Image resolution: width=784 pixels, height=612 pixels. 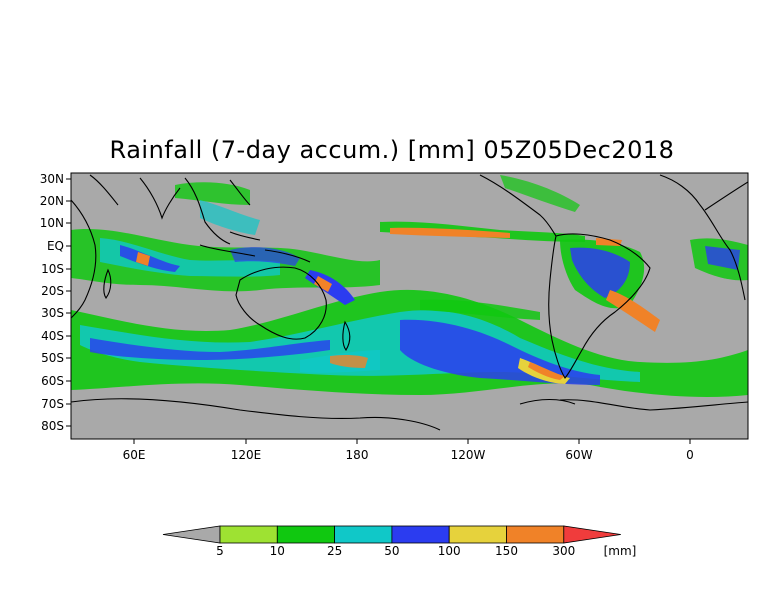 What do you see at coordinates (52, 291) in the screenshot?
I see `lat-label-20s: 20S` at bounding box center [52, 291].